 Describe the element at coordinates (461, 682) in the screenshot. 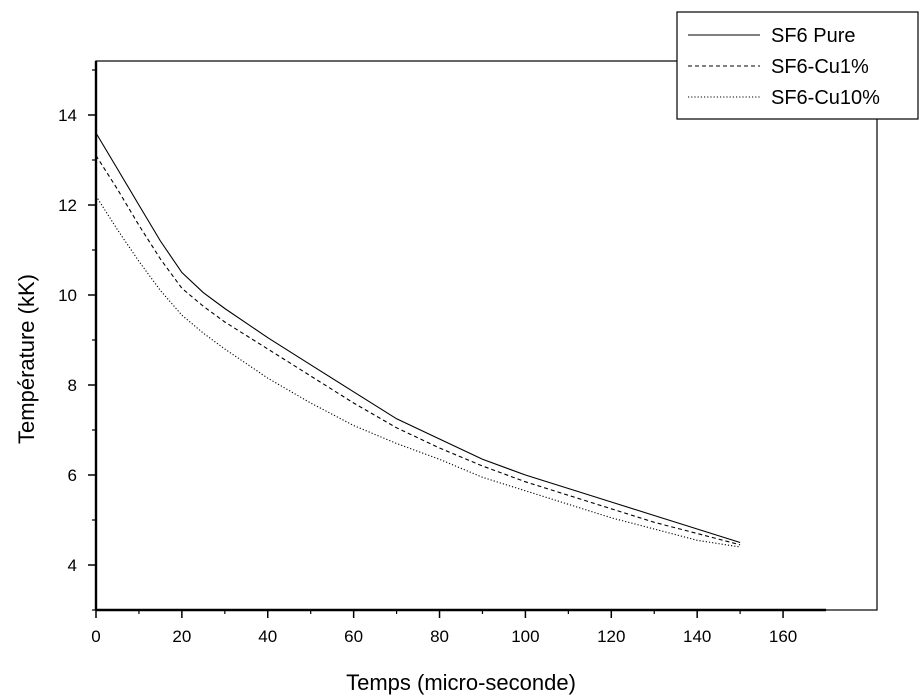

I see `x-axis-title: Temps (micro-seconde)` at that location.